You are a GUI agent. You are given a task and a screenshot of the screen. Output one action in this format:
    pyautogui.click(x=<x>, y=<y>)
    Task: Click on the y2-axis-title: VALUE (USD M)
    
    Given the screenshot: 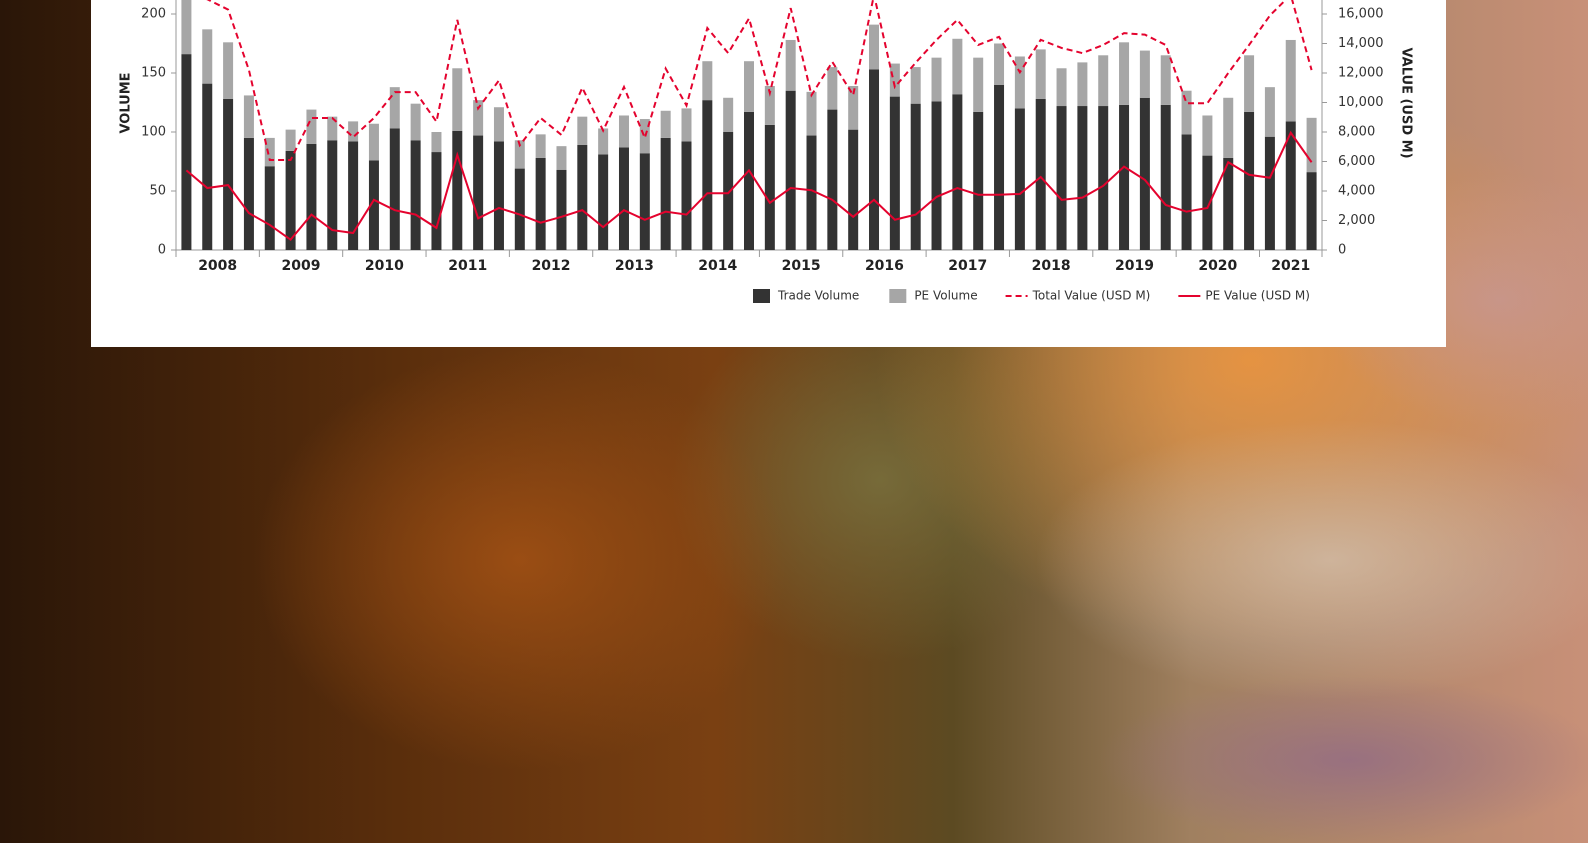 What is the action you would take?
    pyautogui.click(x=1406, y=102)
    